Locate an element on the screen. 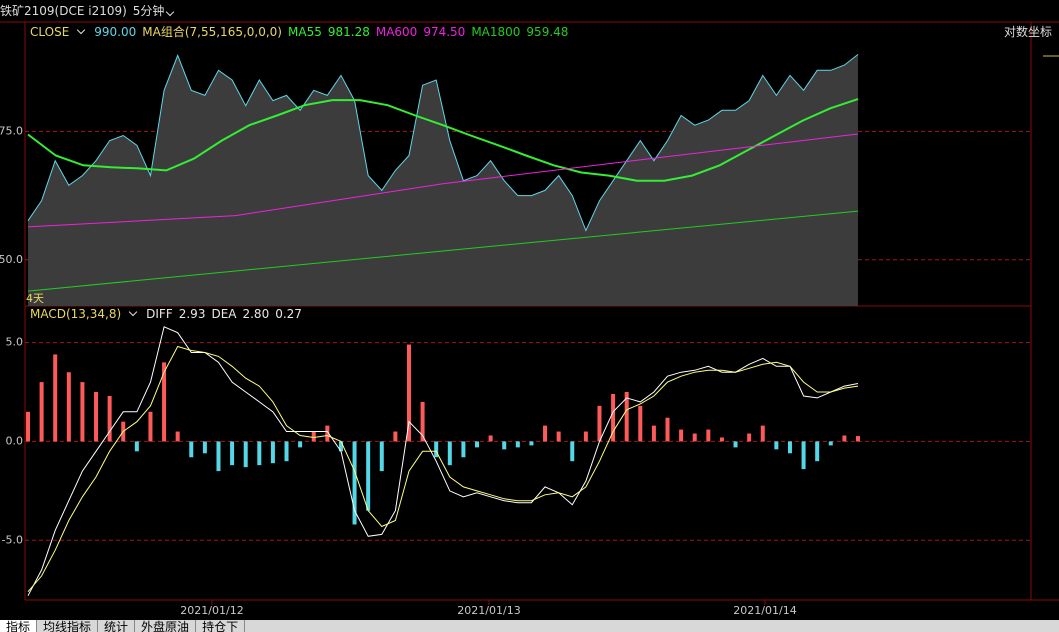 The width and height of the screenshot is (1059, 632). symbol: 铁矿2109(DCE i2109) is located at coordinates (63, 11).